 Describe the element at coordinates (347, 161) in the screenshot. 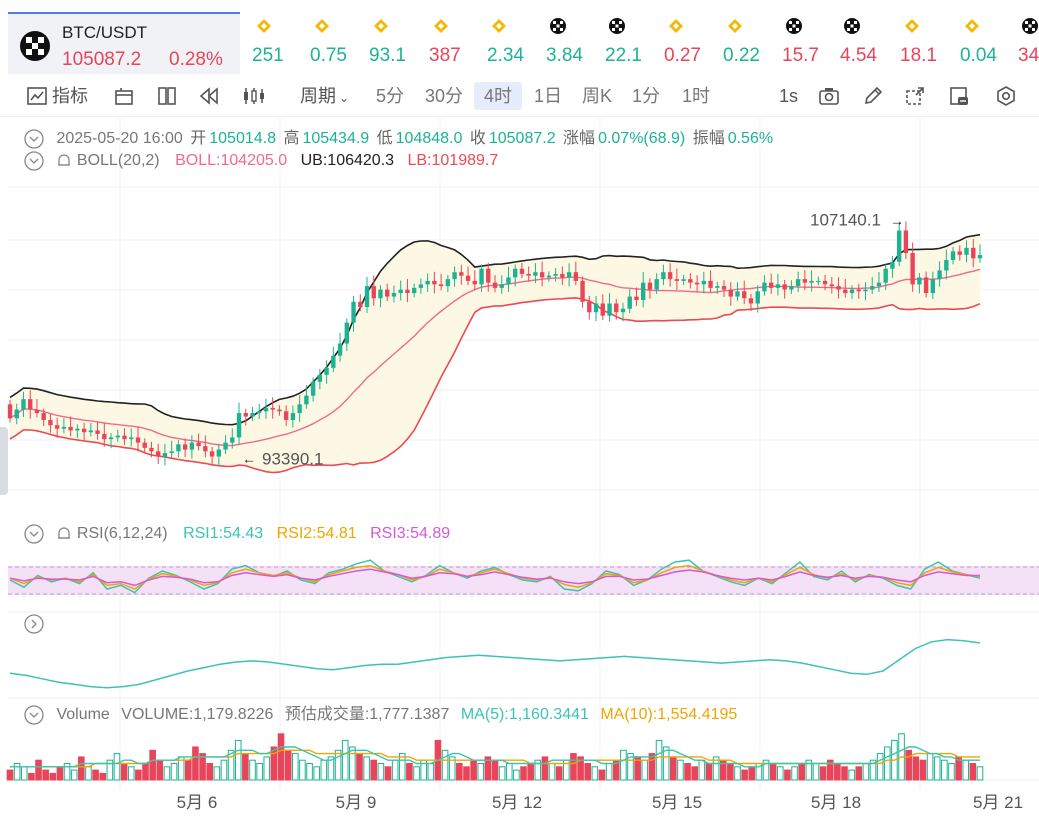

I see `boll-ub-value: UB:106420.3` at that location.